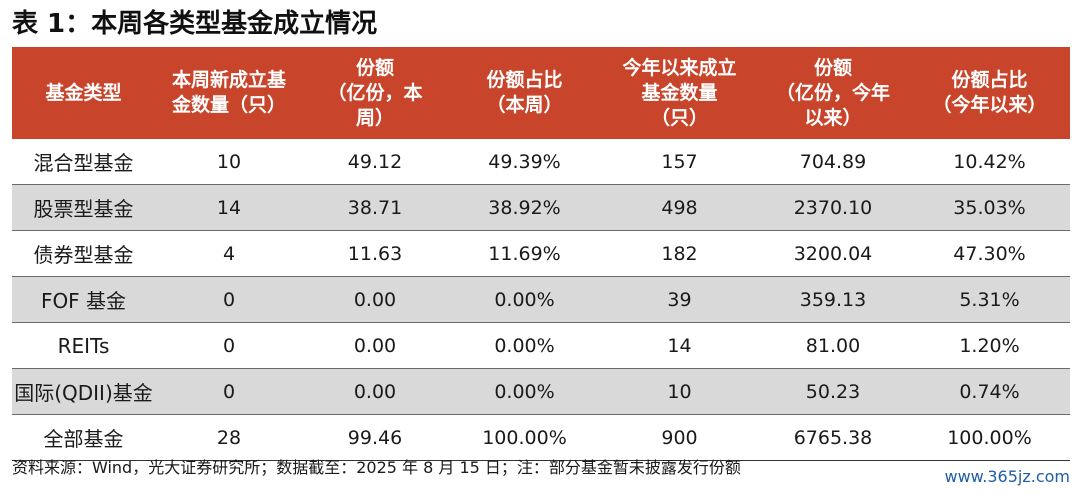 This screenshot has height=495, width=1080. I want to click on cell-share-week: 99.46, so click(375, 437).